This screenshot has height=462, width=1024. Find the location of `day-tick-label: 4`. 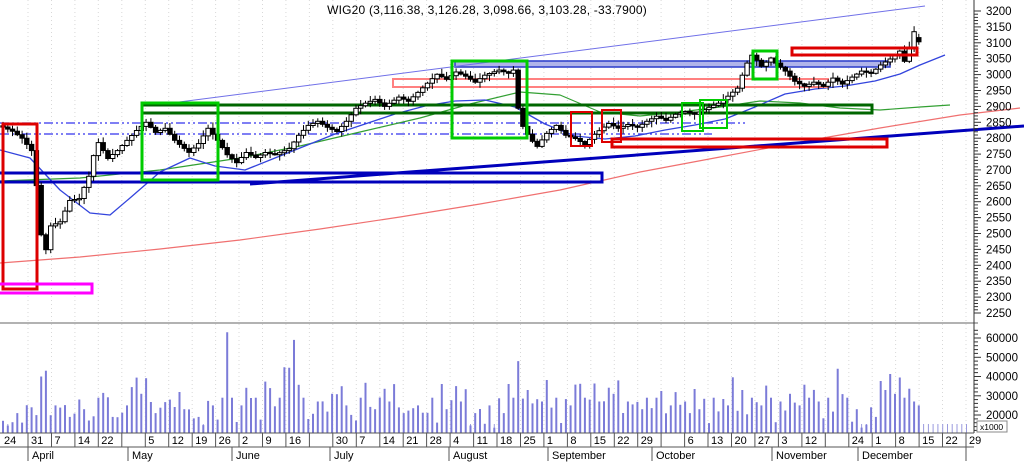

day-tick-label: 4 is located at coordinates (456, 441).